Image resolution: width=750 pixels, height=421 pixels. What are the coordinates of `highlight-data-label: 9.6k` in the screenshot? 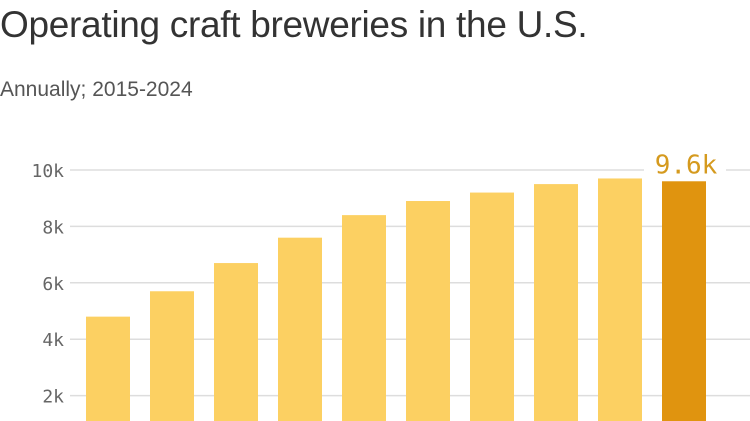 It's located at (686, 165).